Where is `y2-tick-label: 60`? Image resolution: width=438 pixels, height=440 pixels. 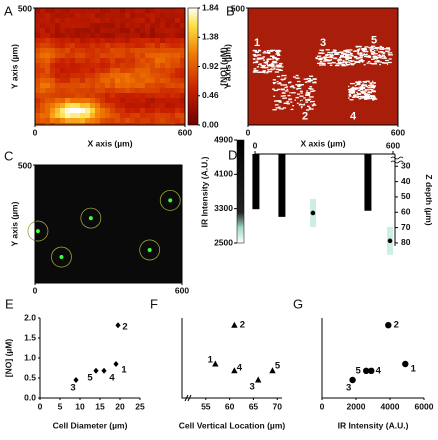 y2-tick-label: 60 is located at coordinates (406, 212).